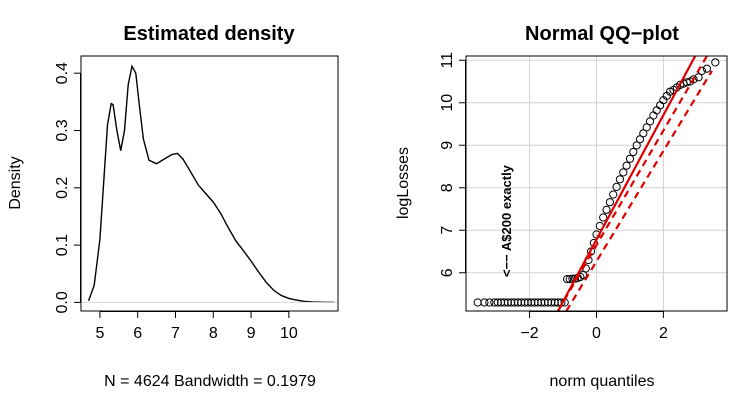  Describe the element at coordinates (209, 34) in the screenshot. I see `density-title: Estimated density` at that location.